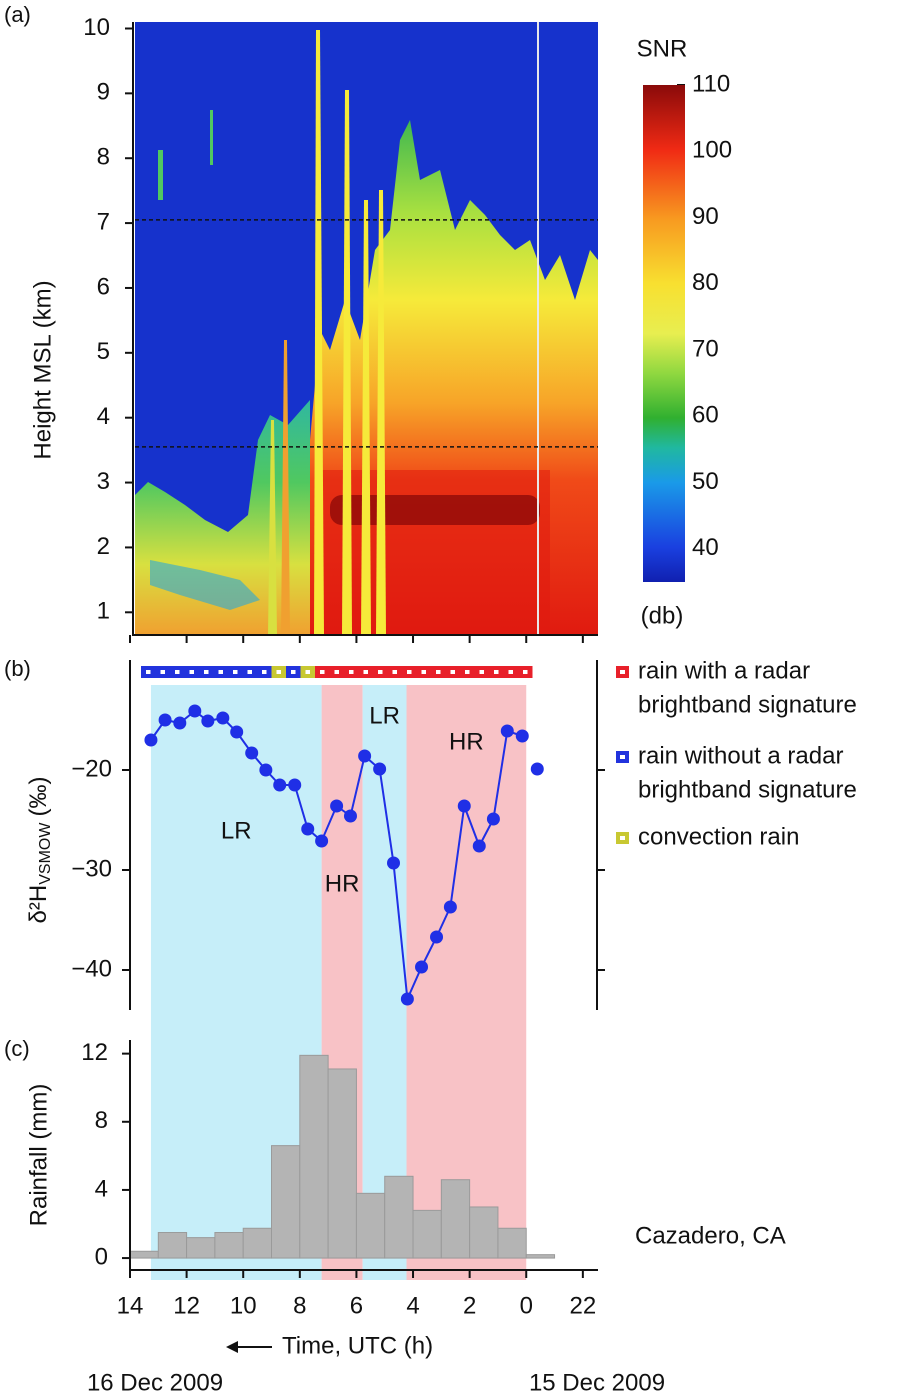 This screenshot has height=1395, width=909. I want to click on y-label-sub: VSMOW, so click(45, 853).